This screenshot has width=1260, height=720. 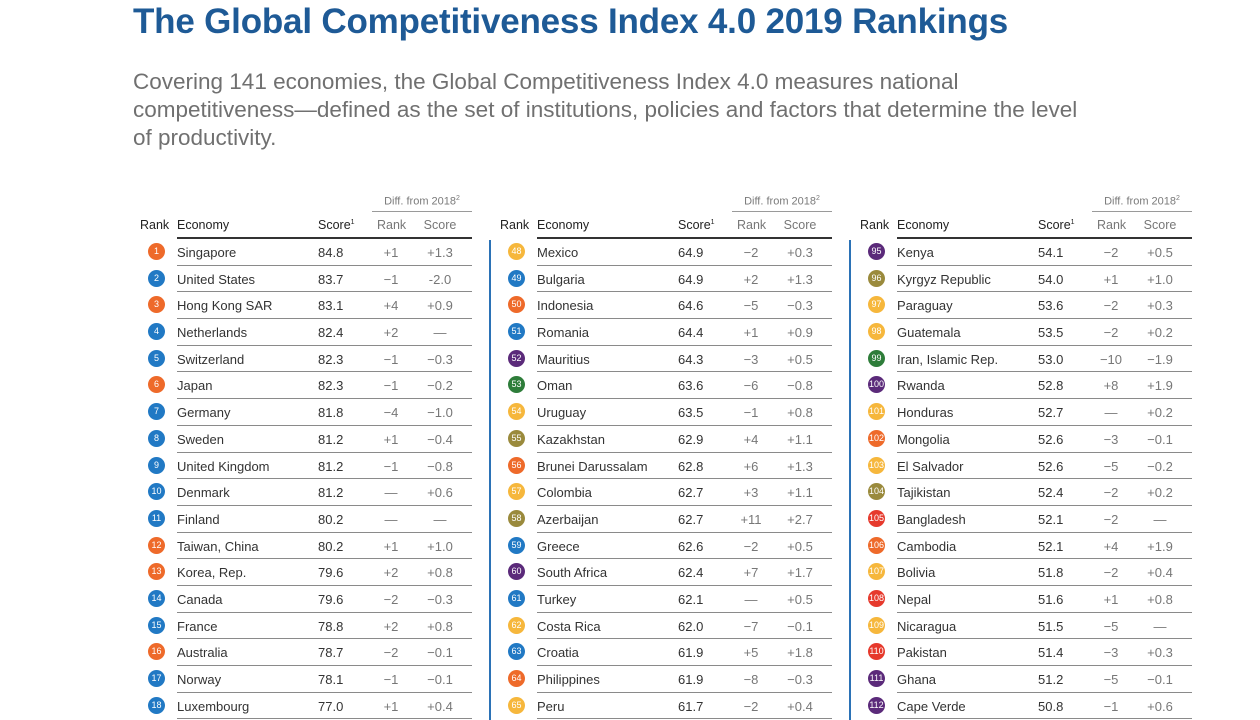 I want to click on rank-badge: 18, so click(x=156, y=705).